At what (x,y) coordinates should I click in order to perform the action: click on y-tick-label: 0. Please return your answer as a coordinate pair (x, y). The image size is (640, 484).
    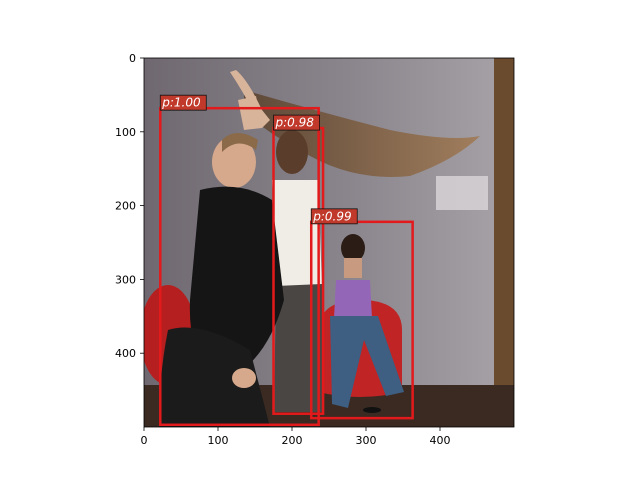
    Looking at the image, I should click on (132, 58).